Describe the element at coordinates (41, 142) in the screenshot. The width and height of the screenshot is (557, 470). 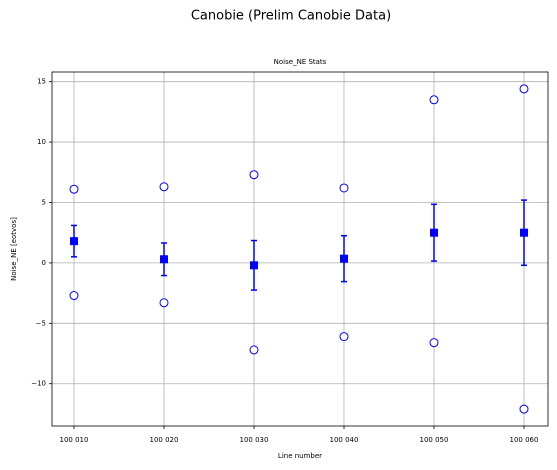
I see `y-tick-label: 10` at that location.